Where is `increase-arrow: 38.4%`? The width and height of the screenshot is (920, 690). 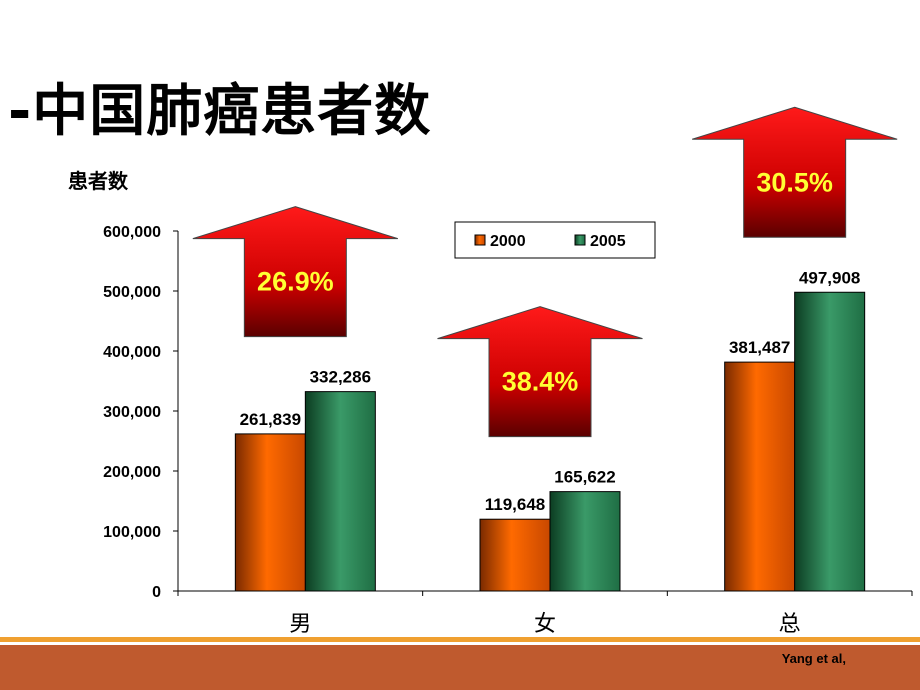 increase-arrow: 38.4% is located at coordinates (540, 372).